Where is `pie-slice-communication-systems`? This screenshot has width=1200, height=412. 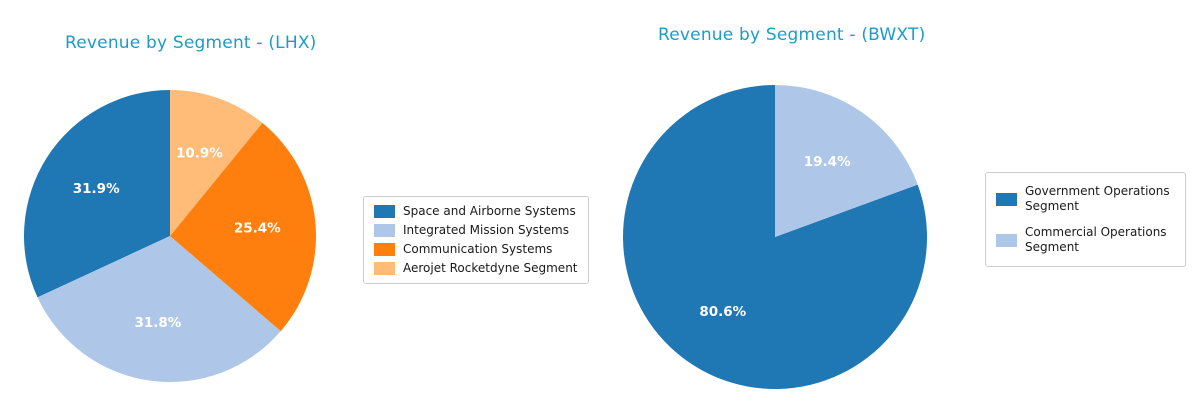
pie-slice-communication-systems is located at coordinates (243, 227).